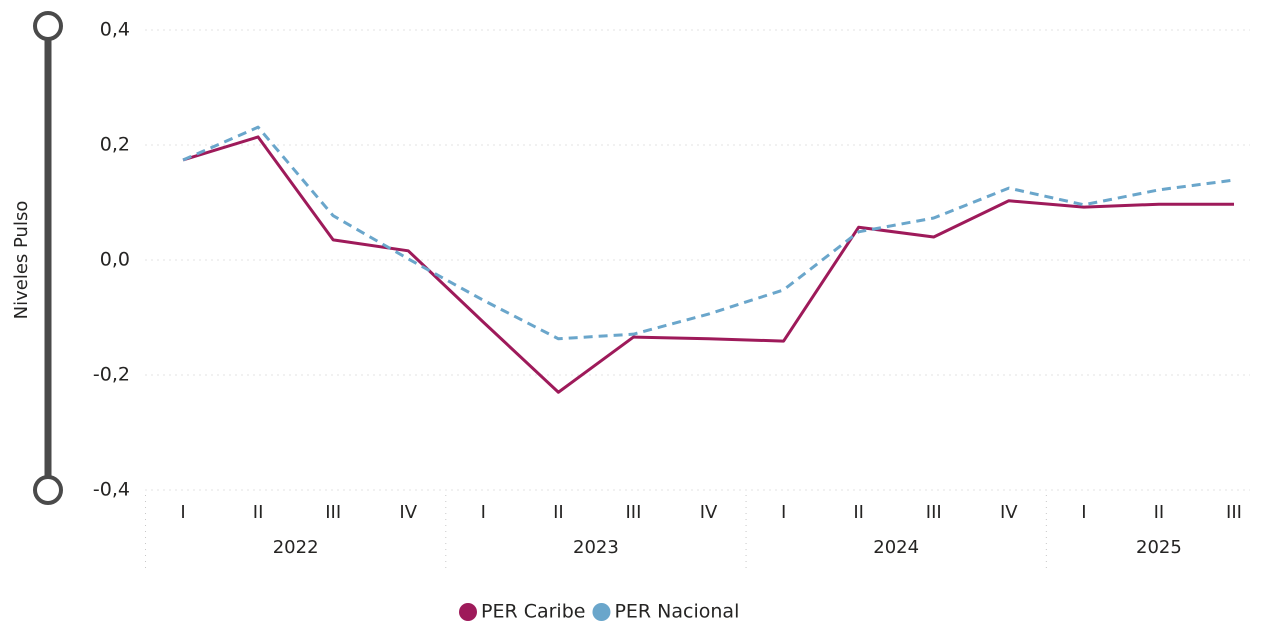  Describe the element at coordinates (533, 612) in the screenshot. I see `legend-label: PER Caribe` at that location.